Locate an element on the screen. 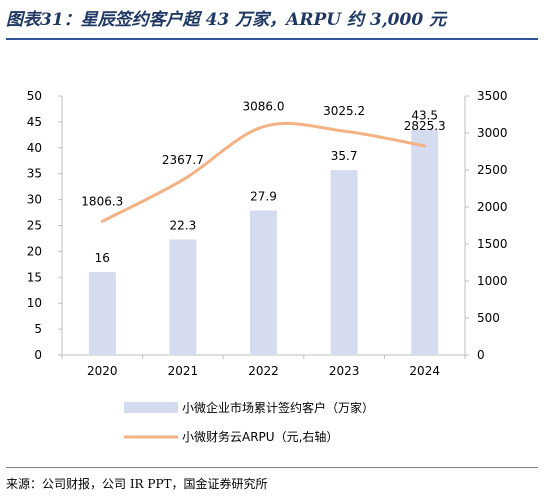 The image size is (544, 497). left-tick-label: 25 is located at coordinates (34, 226).